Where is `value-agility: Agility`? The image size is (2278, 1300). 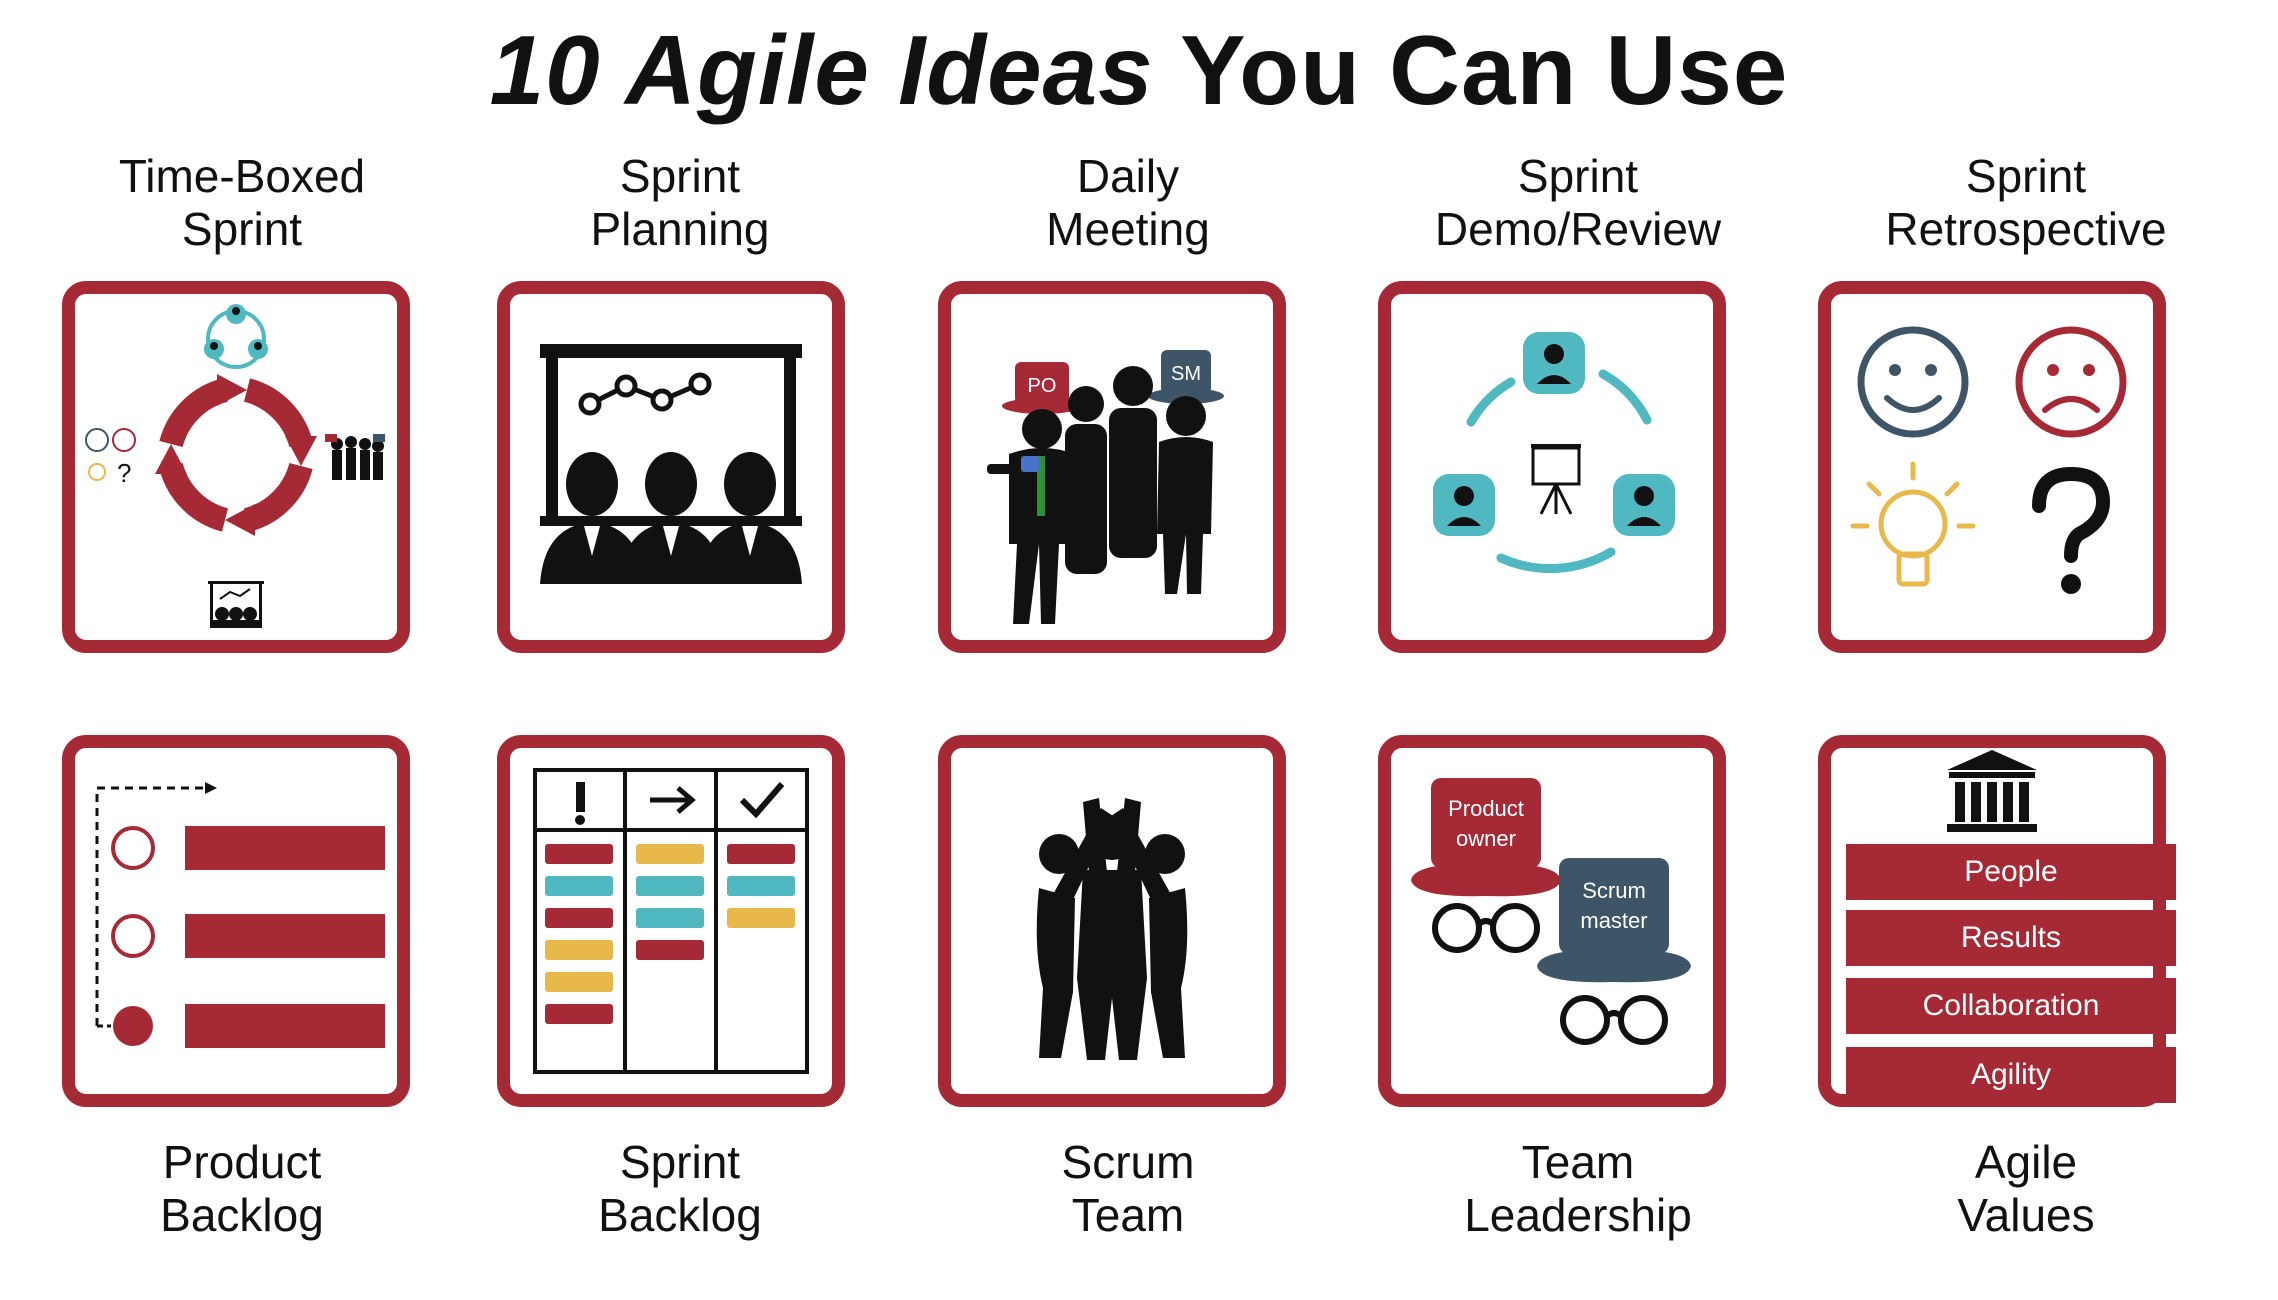 value-agility: Agility is located at coordinates (2011, 1075).